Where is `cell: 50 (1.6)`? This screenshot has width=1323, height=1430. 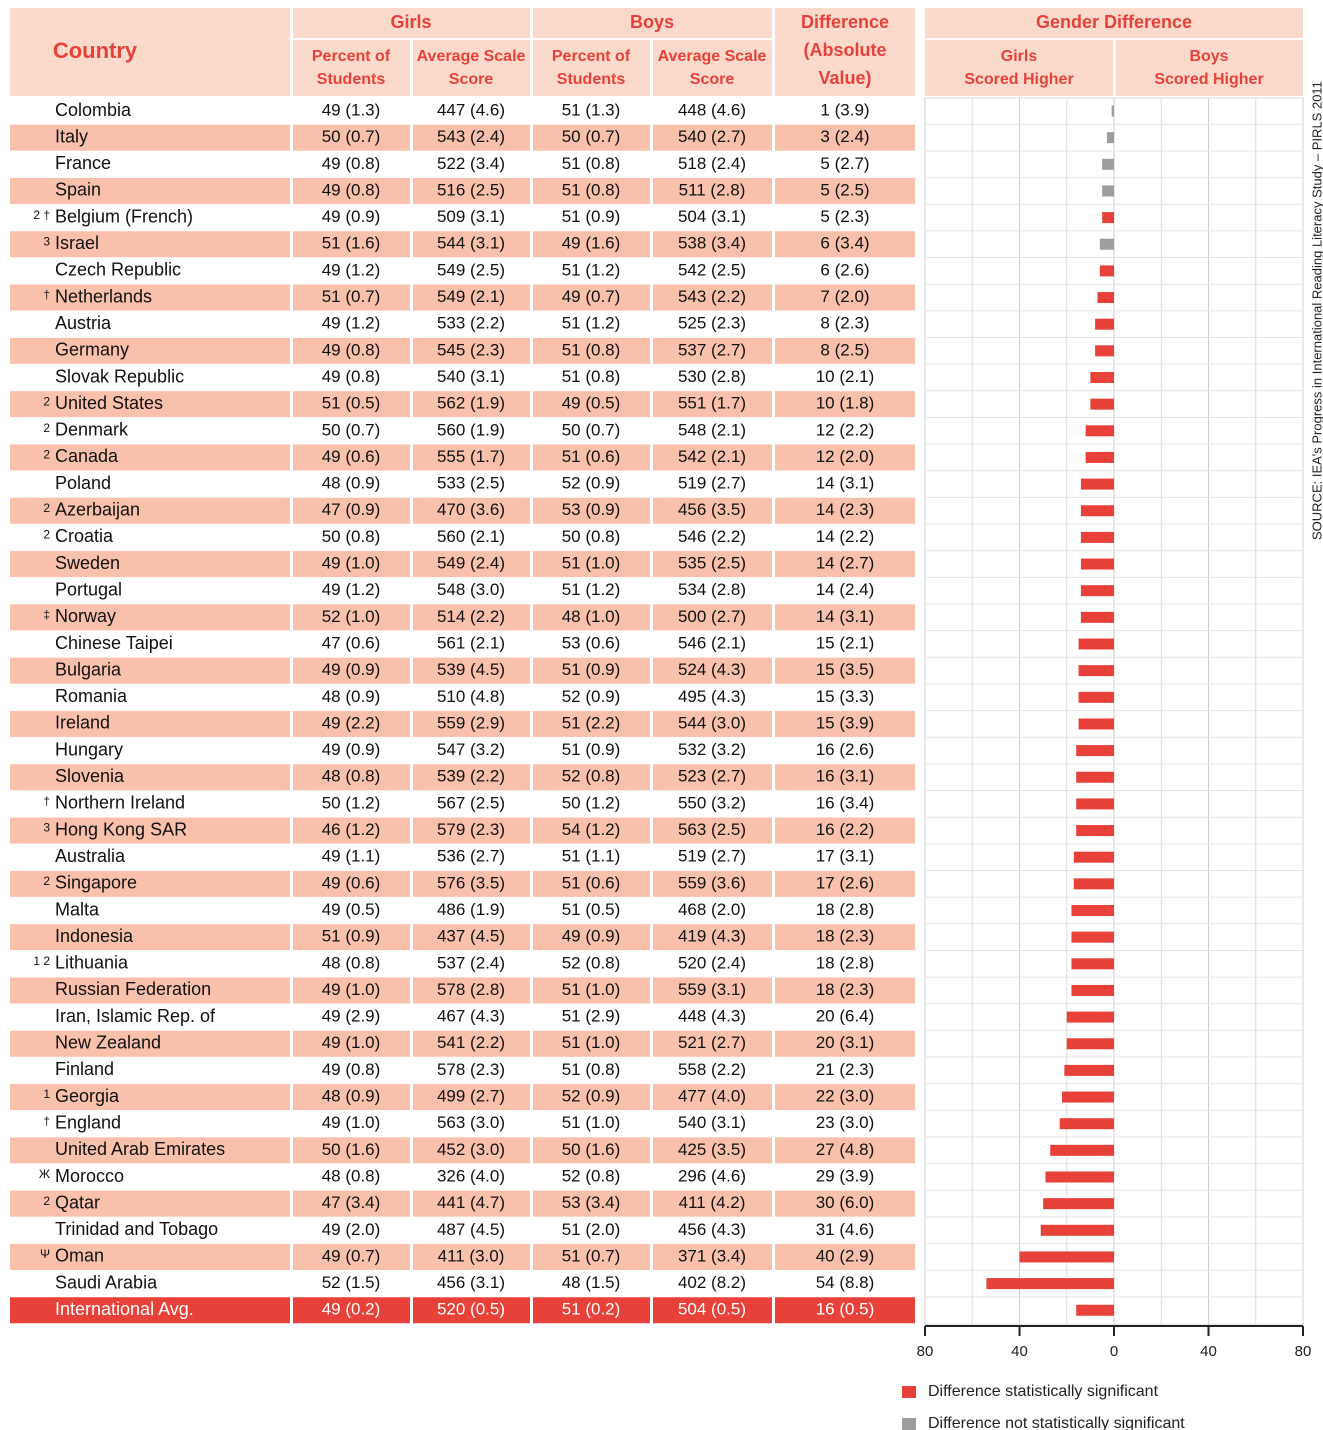
cell: 50 (1.6) is located at coordinates (351, 1149).